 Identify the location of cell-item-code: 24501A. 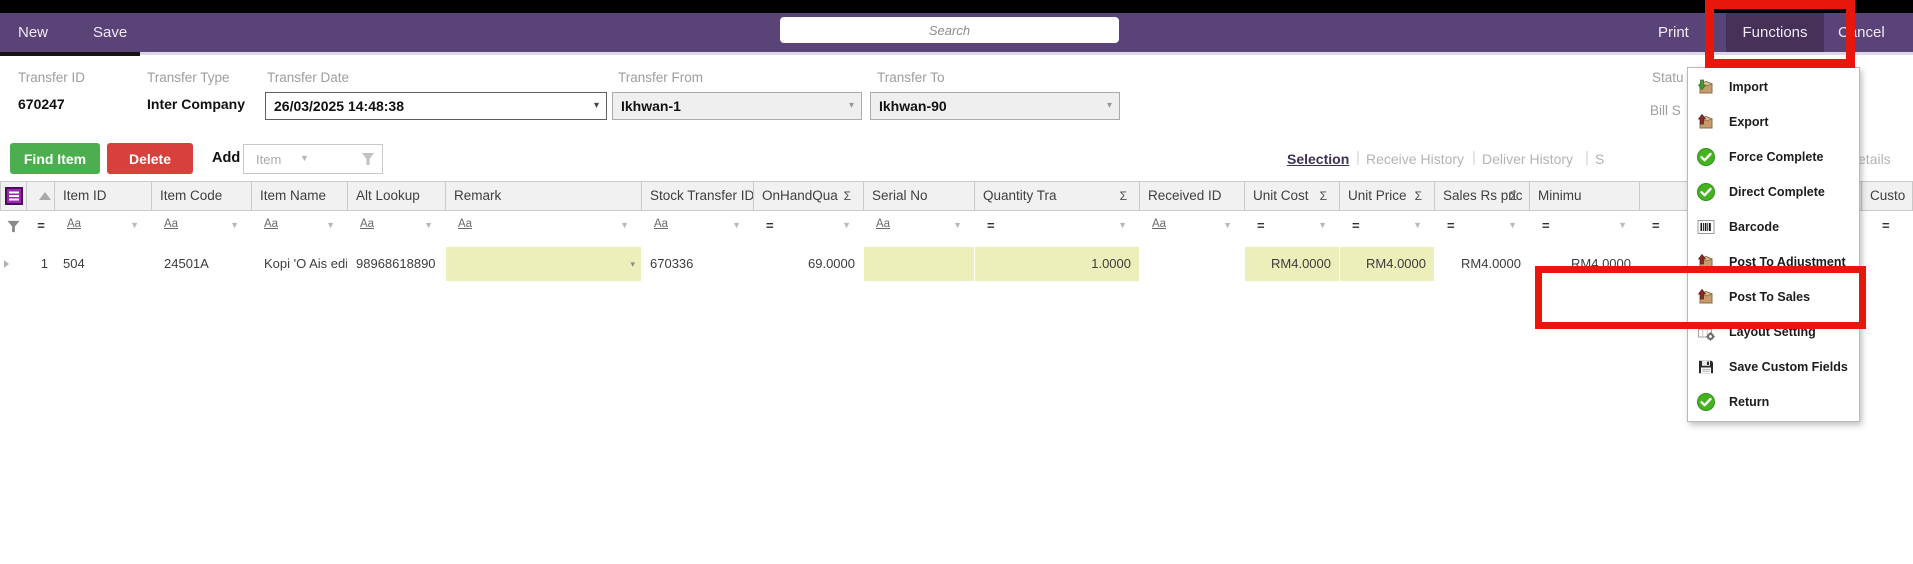
(202, 264).